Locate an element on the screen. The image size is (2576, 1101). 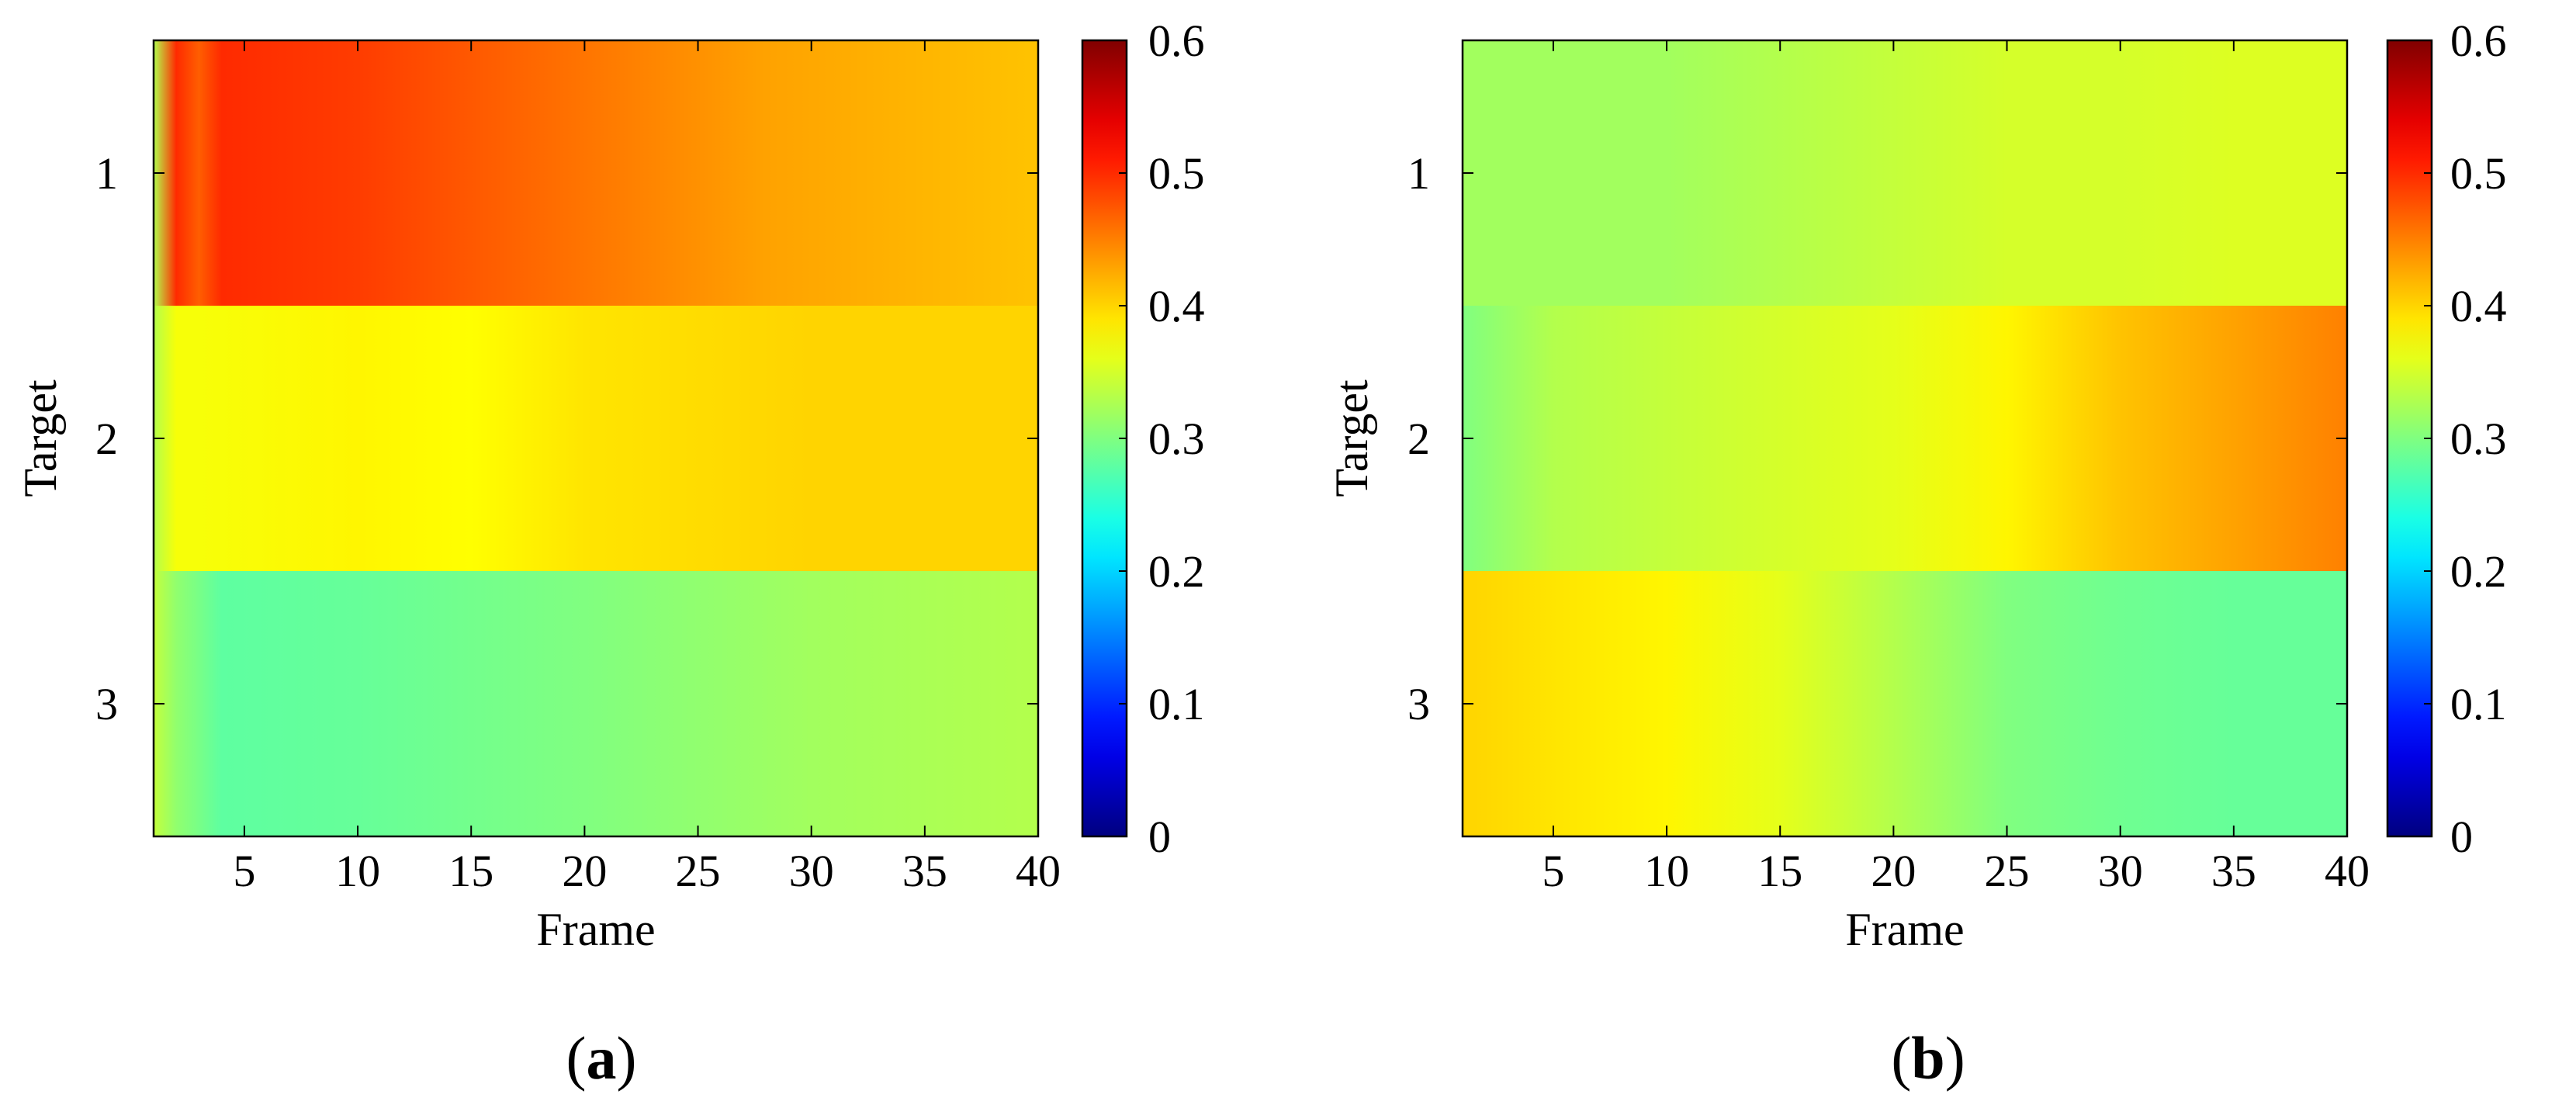
panel-letter-a: a is located at coordinates (602, 1058).